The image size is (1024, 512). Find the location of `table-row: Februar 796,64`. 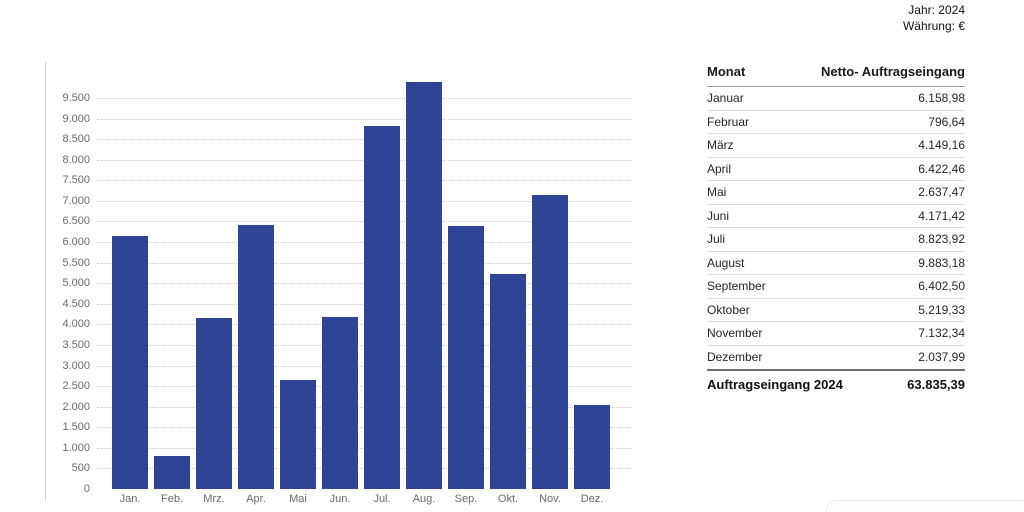

table-row: Februar 796,64 is located at coordinates (836, 122).